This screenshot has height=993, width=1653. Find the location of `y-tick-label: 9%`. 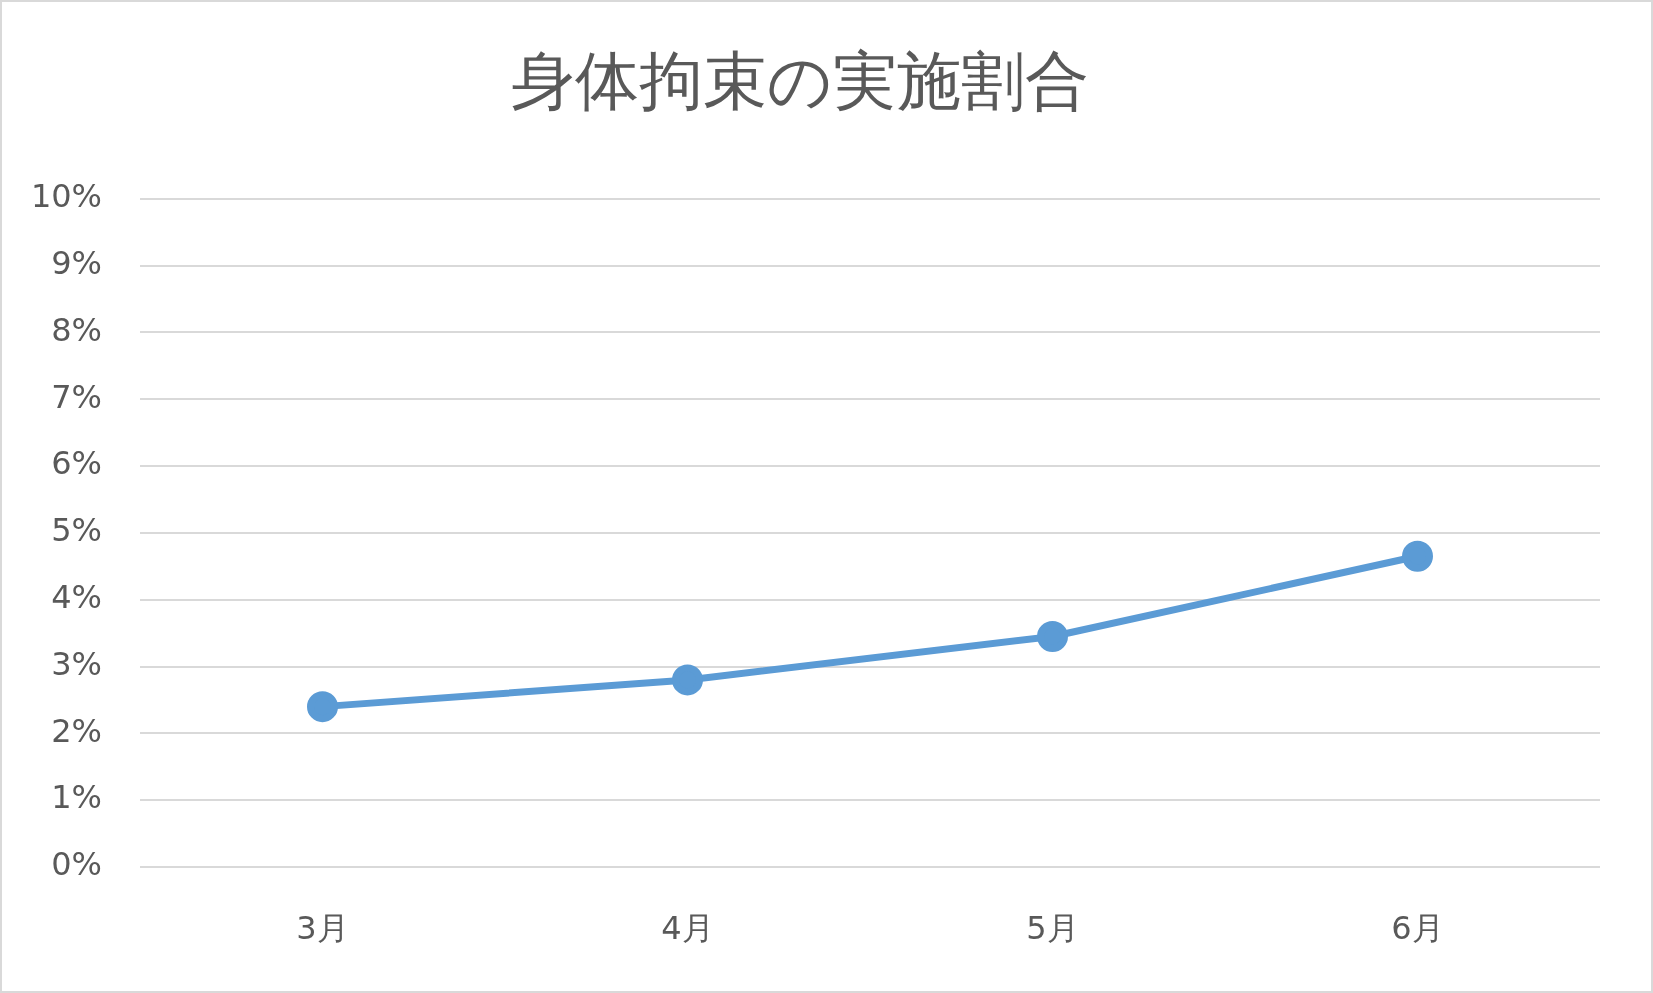

y-tick-label: 9% is located at coordinates (76, 262).